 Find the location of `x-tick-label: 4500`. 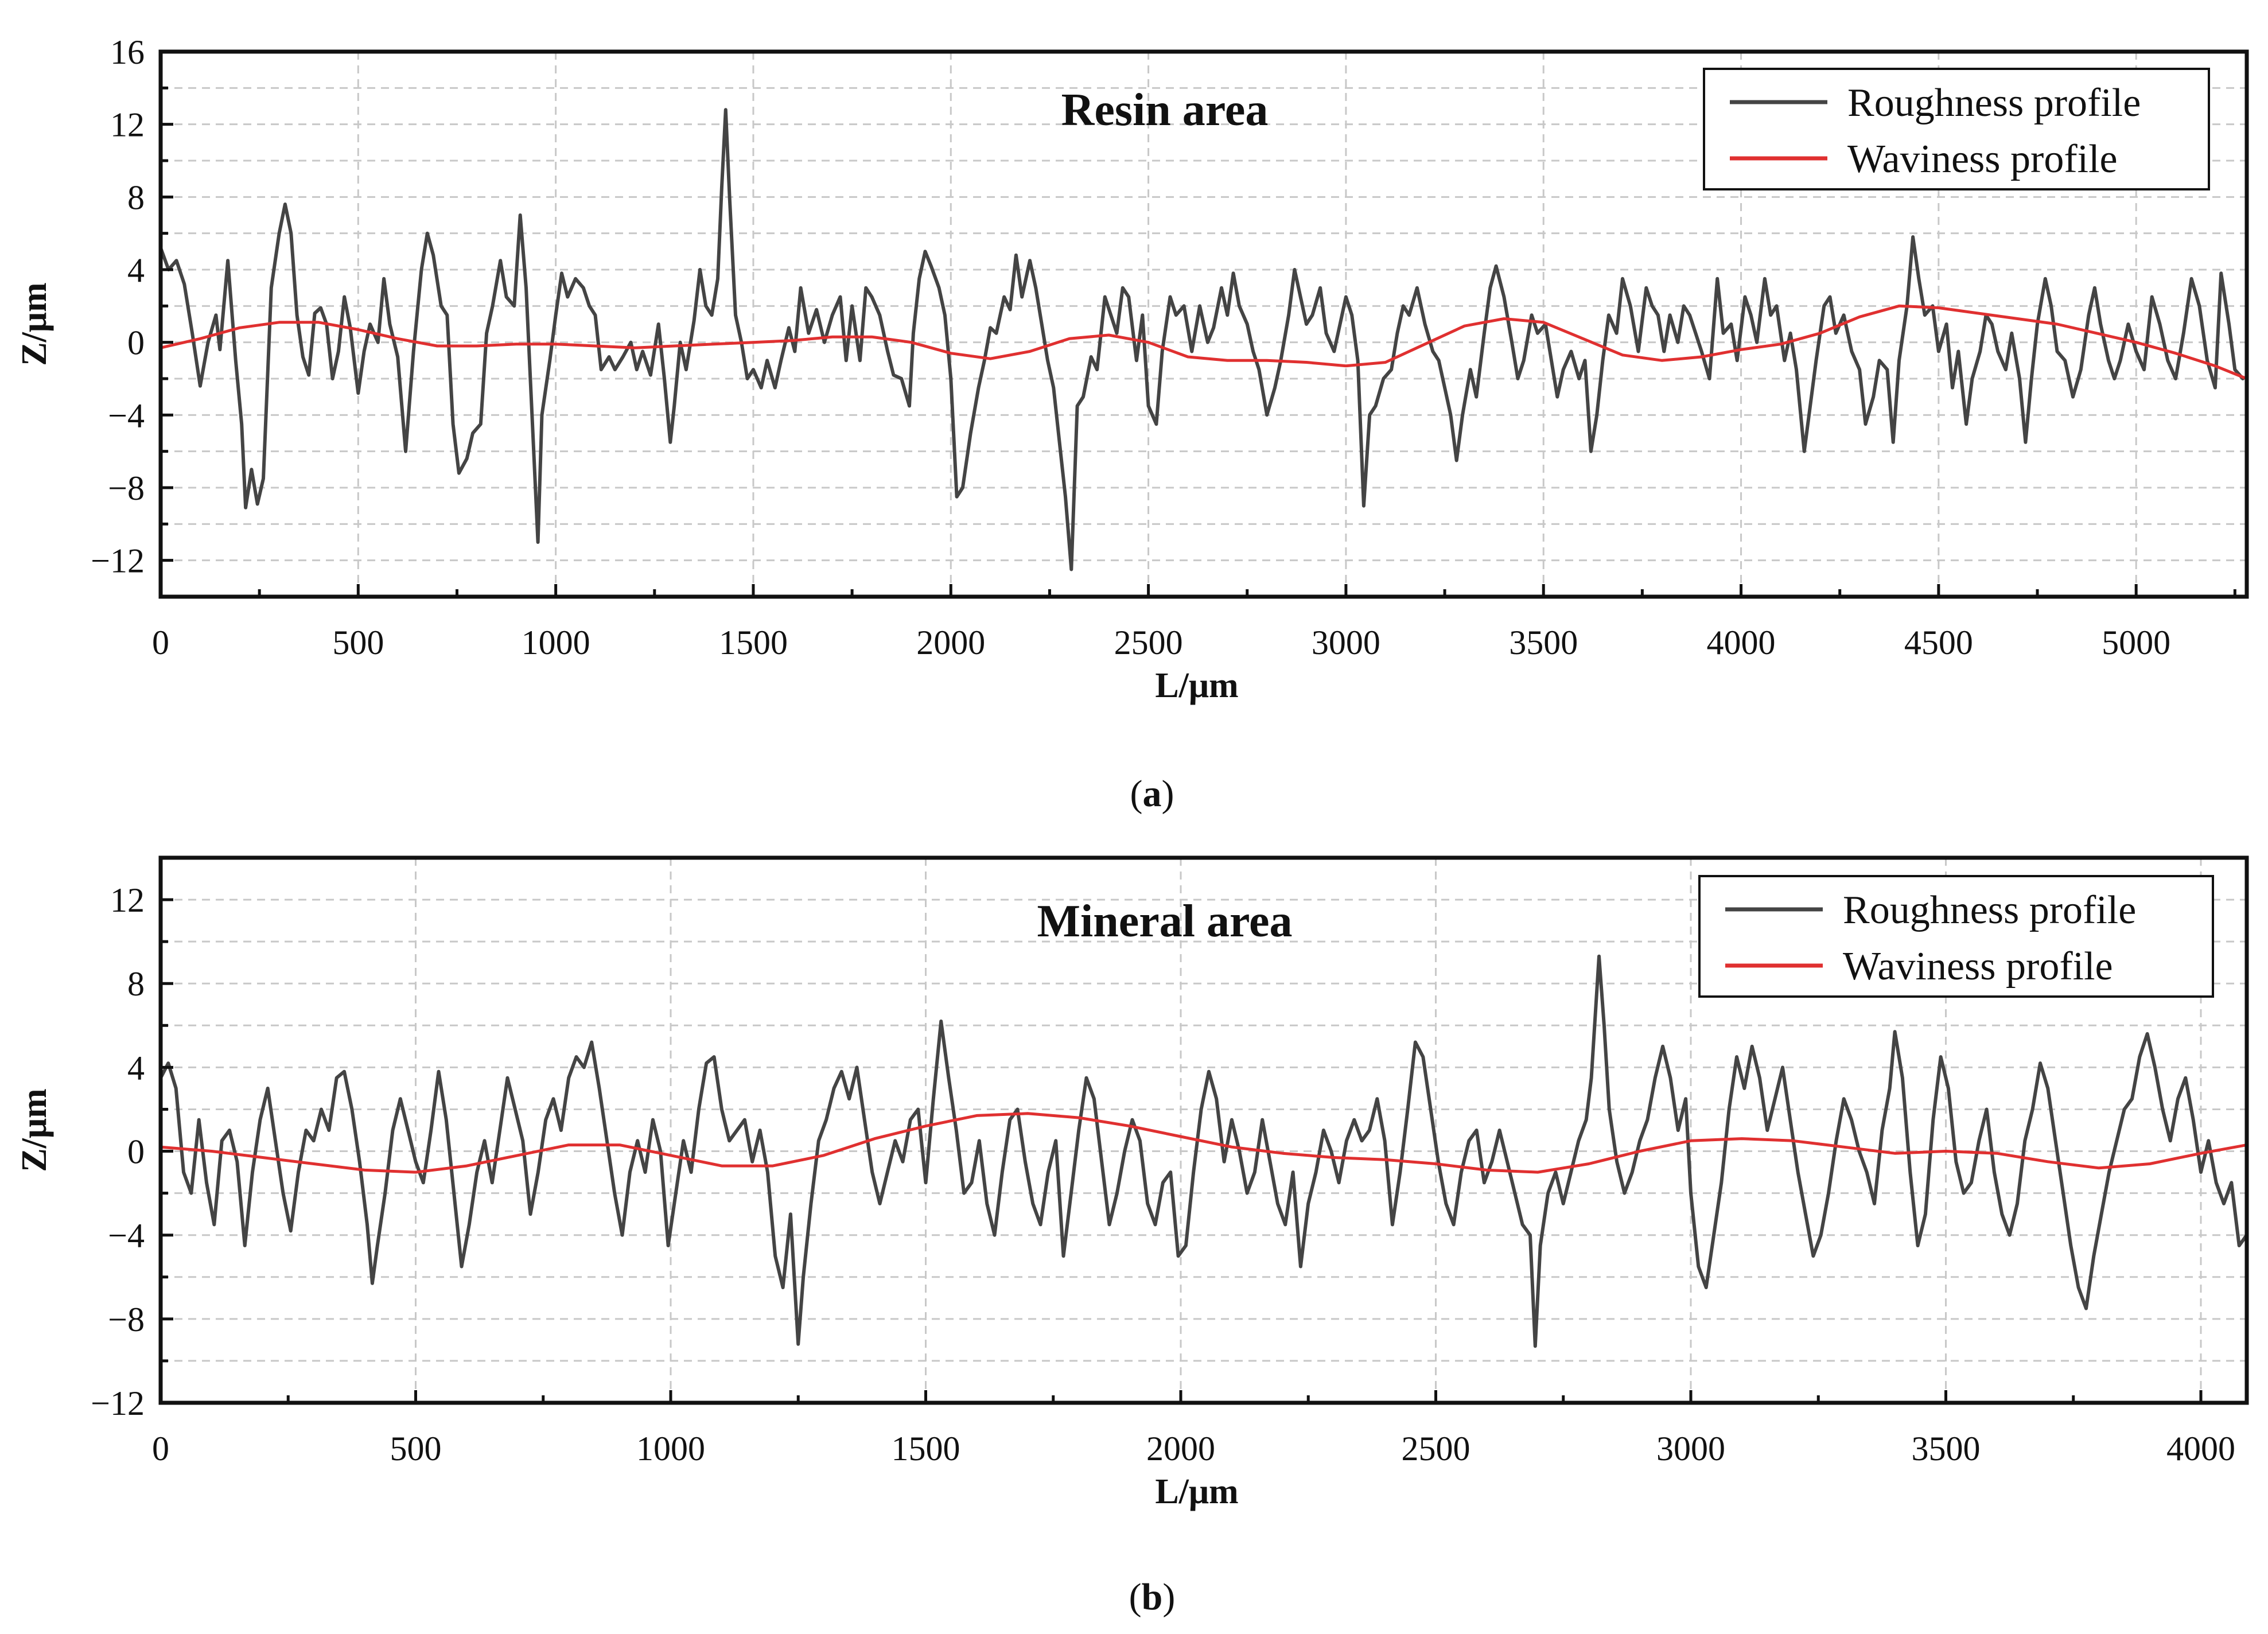

x-tick-label: 4500 is located at coordinates (1938, 643).